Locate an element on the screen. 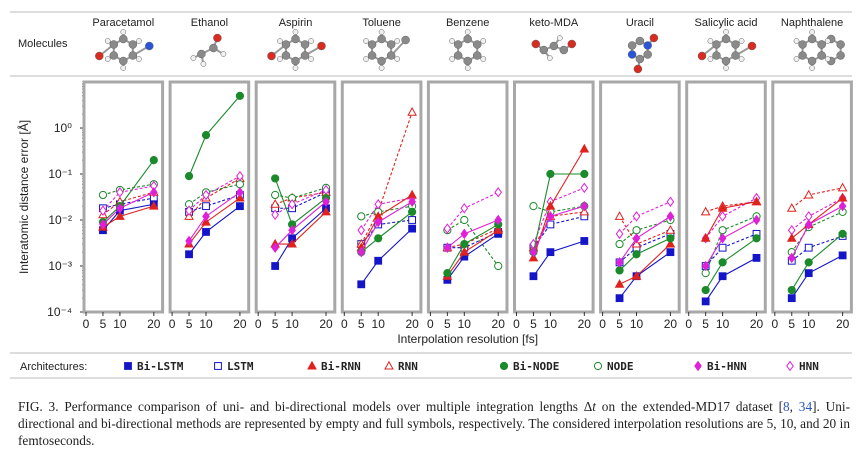 Image resolution: width=862 pixels, height=461 pixels. molecule-structure-salicylic-acid is located at coordinates (727, 50).